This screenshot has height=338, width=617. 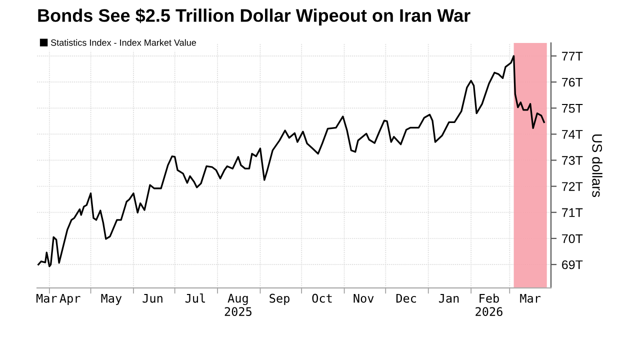 What do you see at coordinates (70, 300) in the screenshot?
I see `x-tick-label: Apr` at bounding box center [70, 300].